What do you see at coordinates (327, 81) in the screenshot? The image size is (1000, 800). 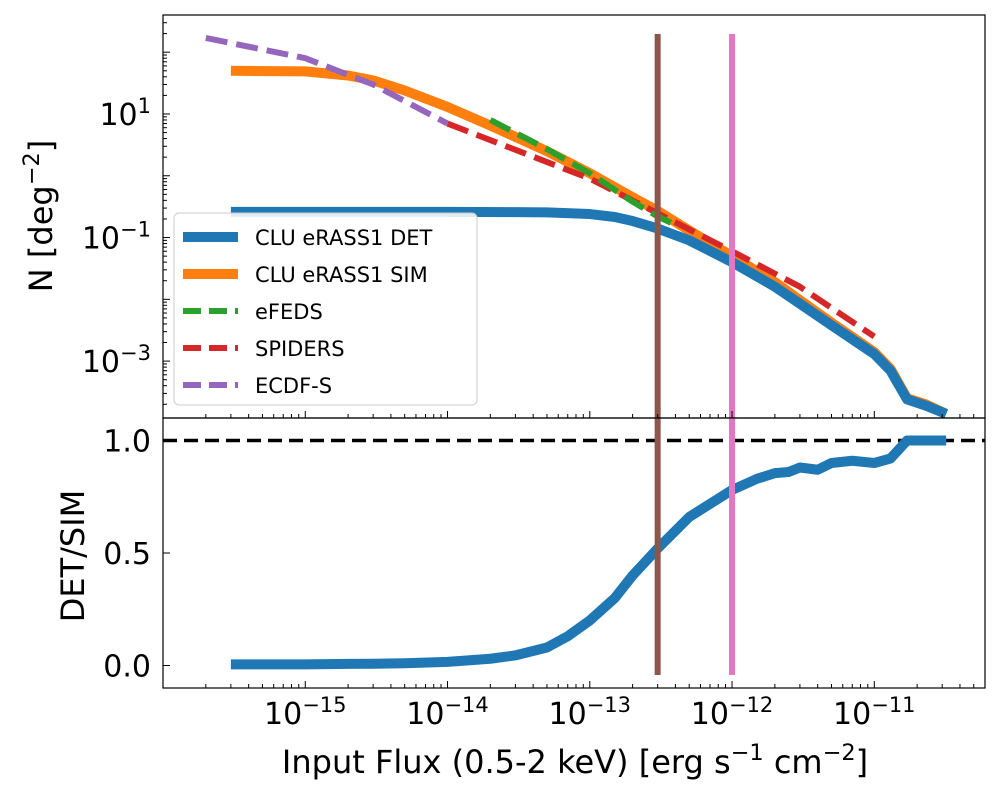 I see `series-line-ecdf-s` at bounding box center [327, 81].